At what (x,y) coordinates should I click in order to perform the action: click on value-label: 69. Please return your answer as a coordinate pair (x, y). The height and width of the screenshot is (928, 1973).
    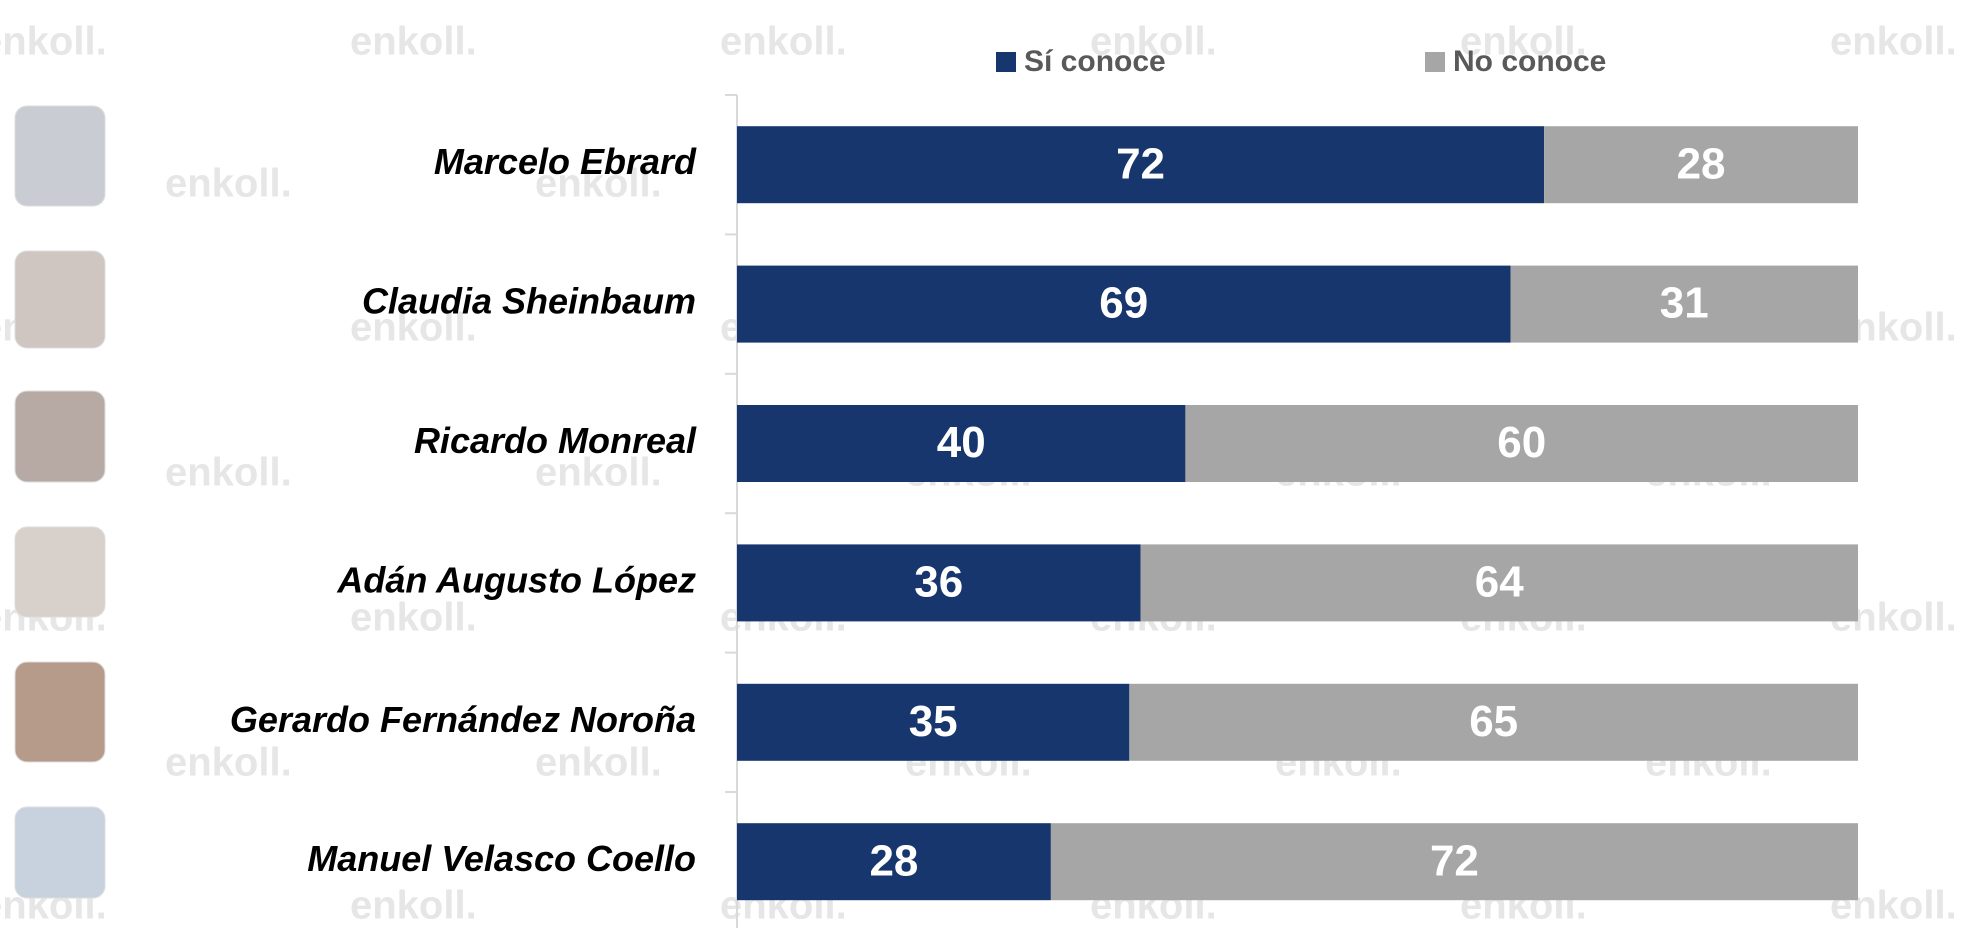
    Looking at the image, I should click on (1123, 303).